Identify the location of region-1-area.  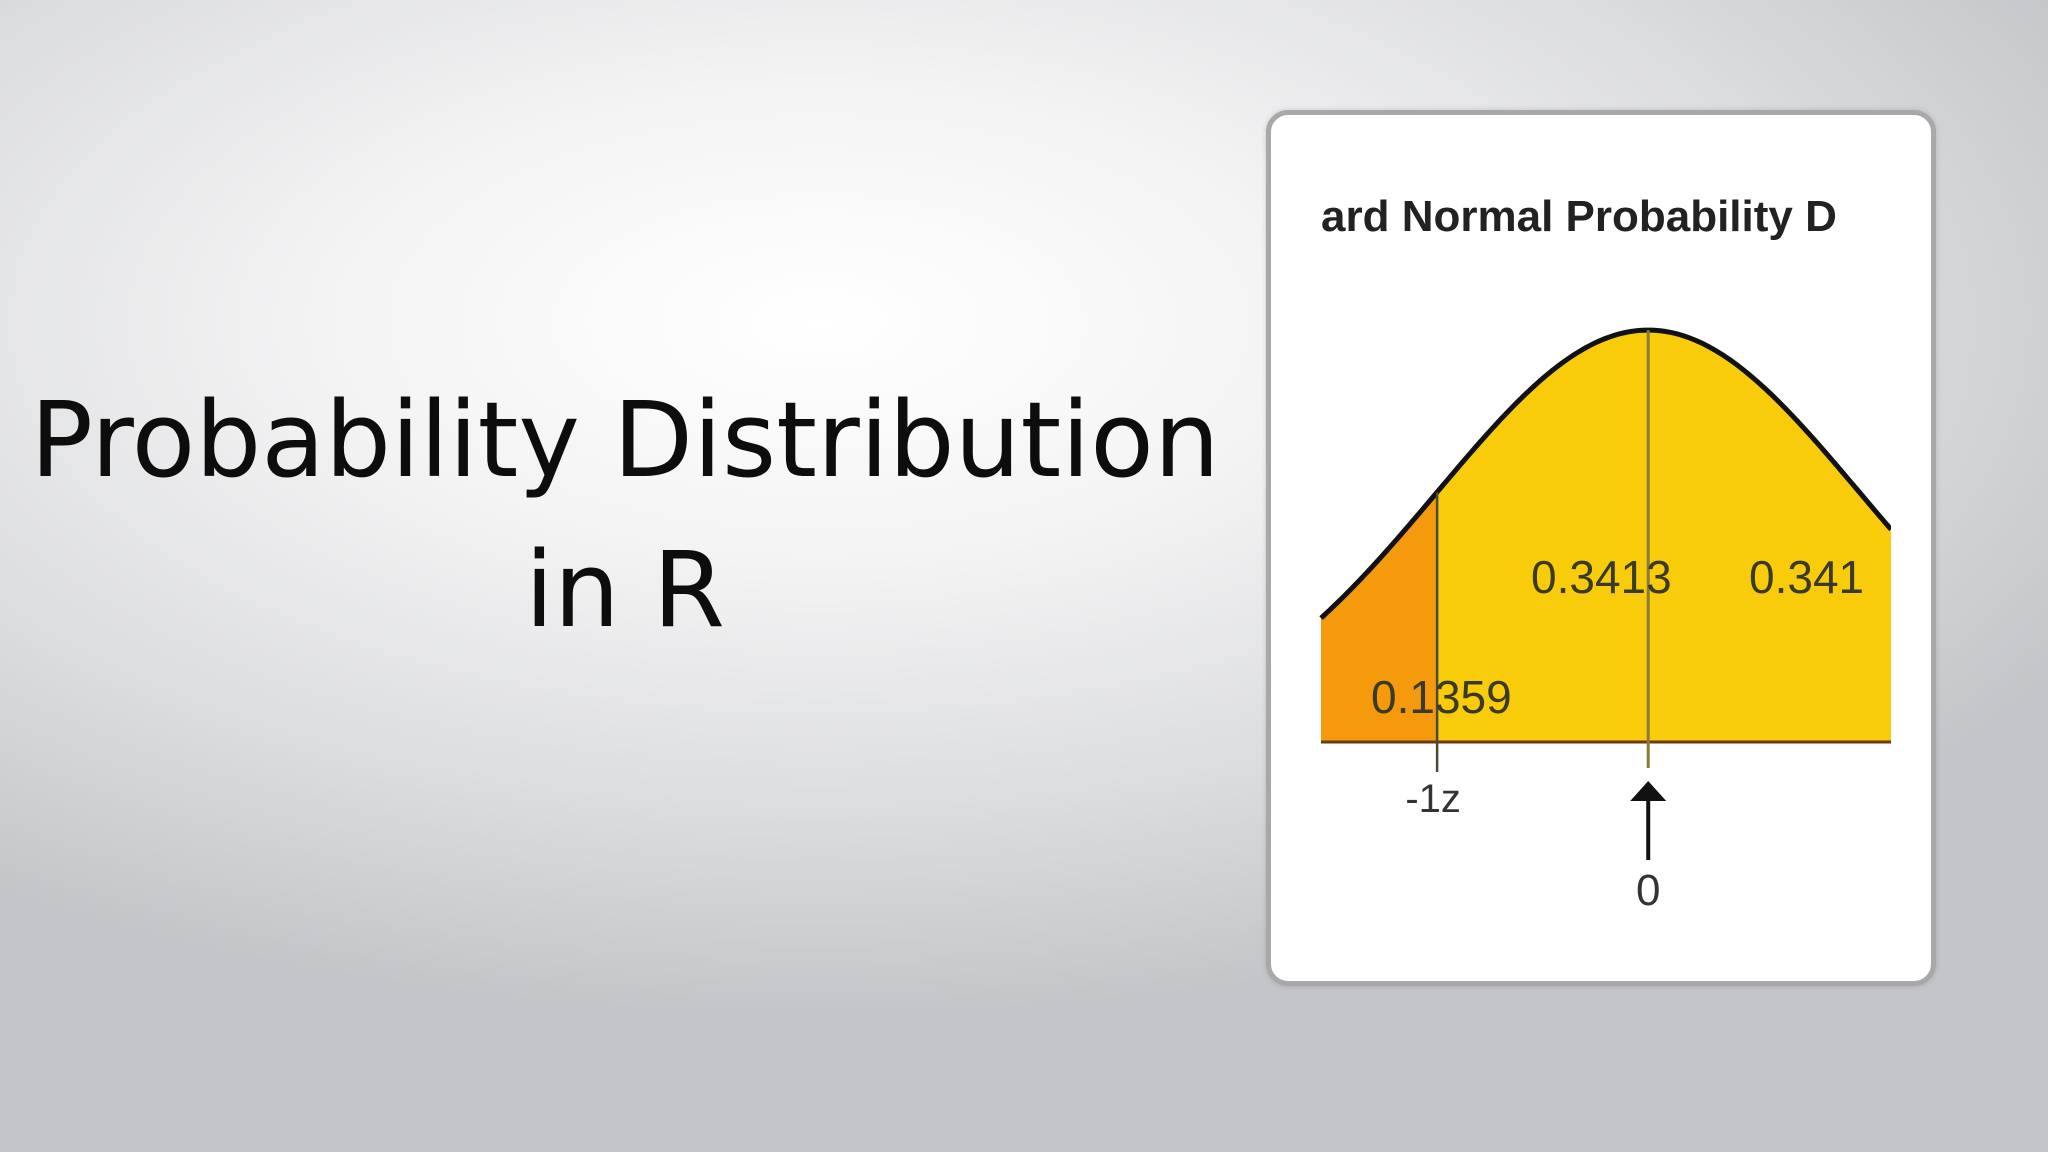
(1379, 617).